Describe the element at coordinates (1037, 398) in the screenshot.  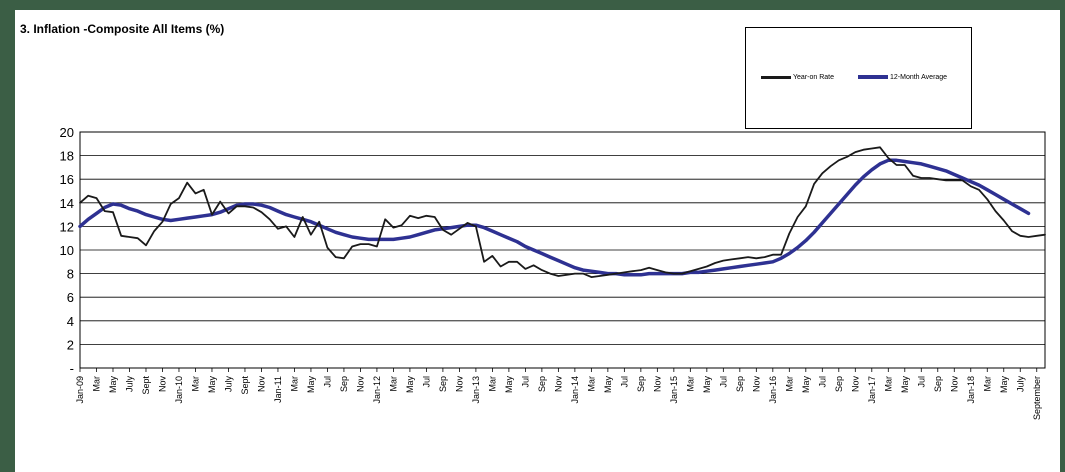
I see `x-tick-label: September` at that location.